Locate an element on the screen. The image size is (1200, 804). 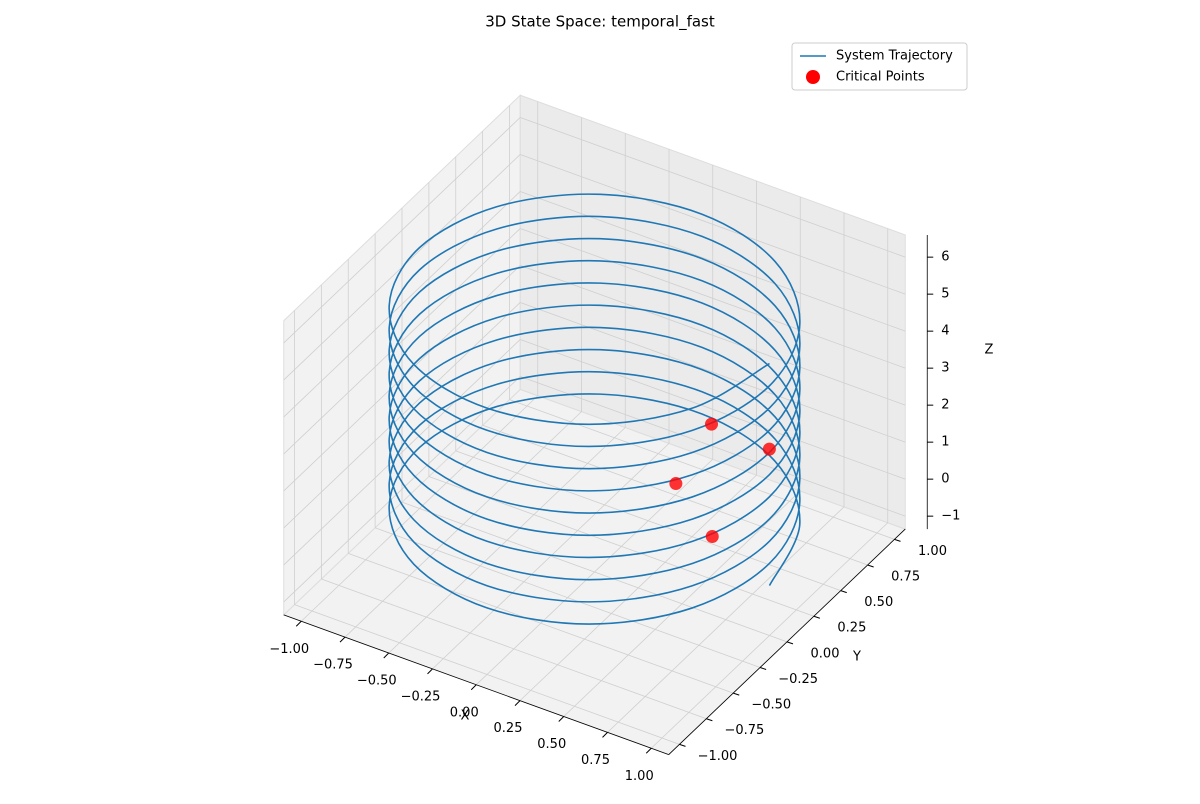
y-tick-label: −0.50 is located at coordinates (771, 705).